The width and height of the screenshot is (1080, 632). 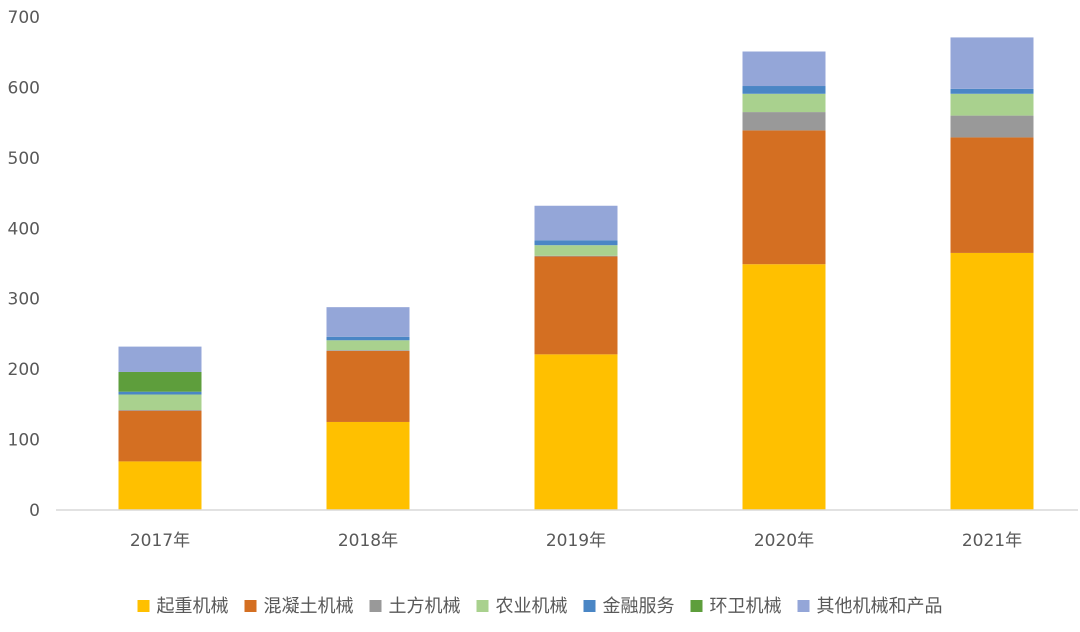 What do you see at coordinates (193, 606) in the screenshot?
I see `legend-label: 起重机械` at bounding box center [193, 606].